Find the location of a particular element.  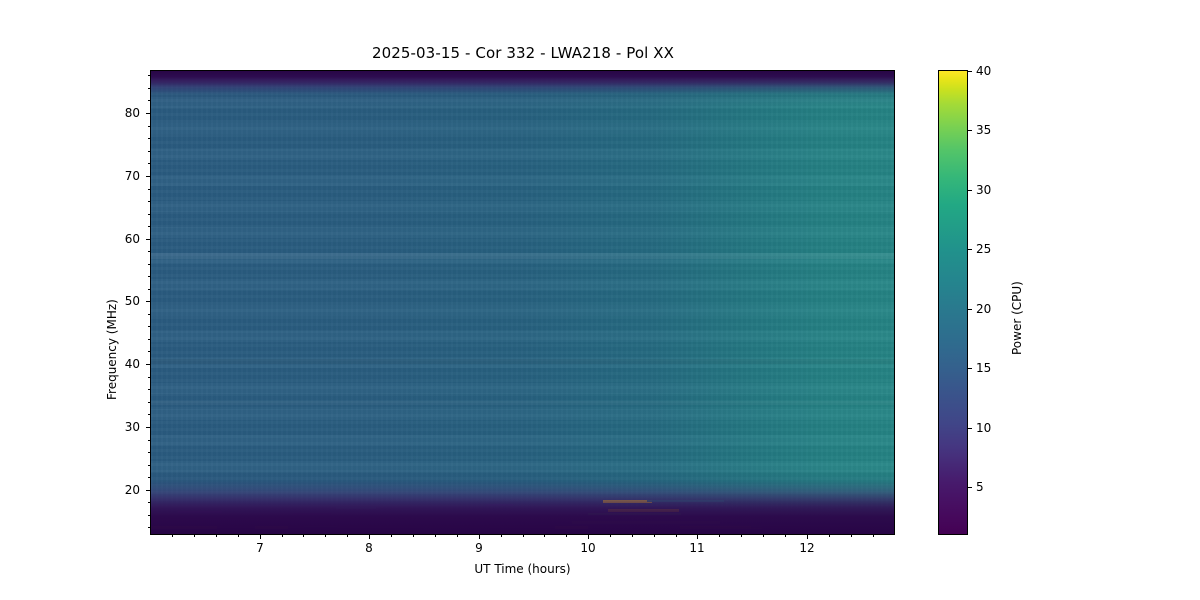

colorbar-tick-label: 35 is located at coordinates (984, 130).